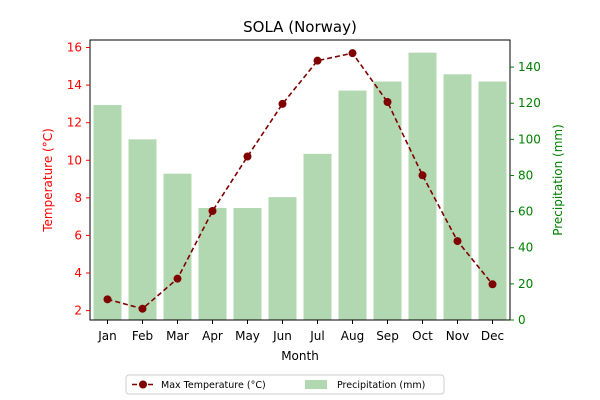  What do you see at coordinates (352, 336) in the screenshot?
I see `x-tick-label: Aug` at bounding box center [352, 336].